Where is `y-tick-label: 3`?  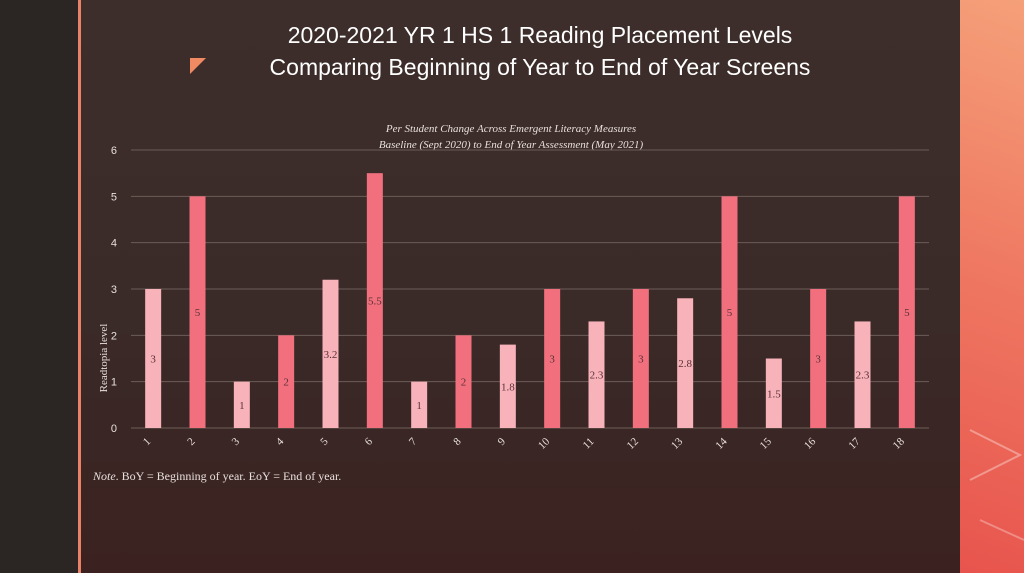
y-tick-label: 3 is located at coordinates (114, 290).